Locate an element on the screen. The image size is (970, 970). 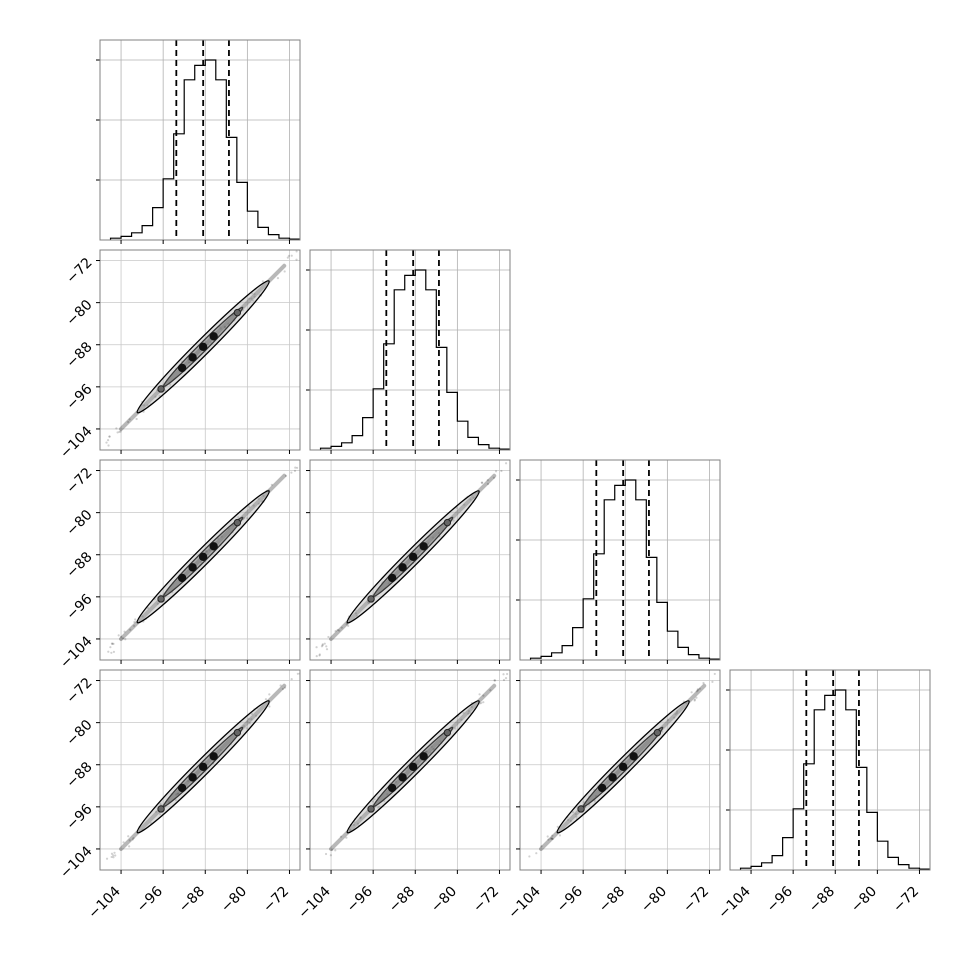
histogram-panel is located at coordinates (198, 141).